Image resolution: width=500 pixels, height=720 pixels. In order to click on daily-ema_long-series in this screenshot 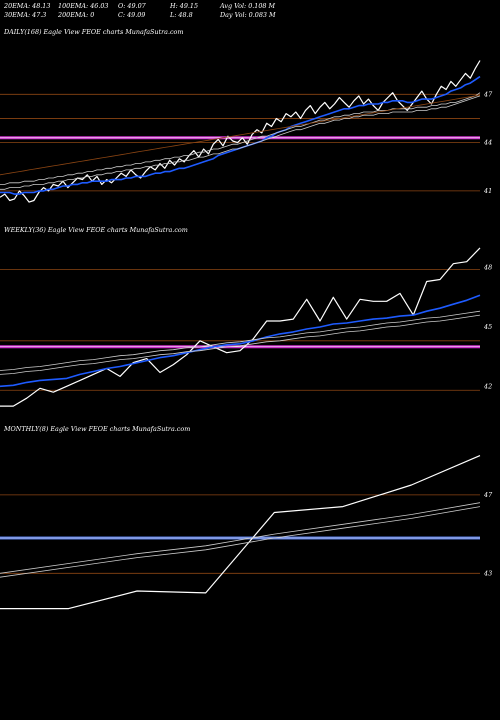, I will do `click(240, 135)`.